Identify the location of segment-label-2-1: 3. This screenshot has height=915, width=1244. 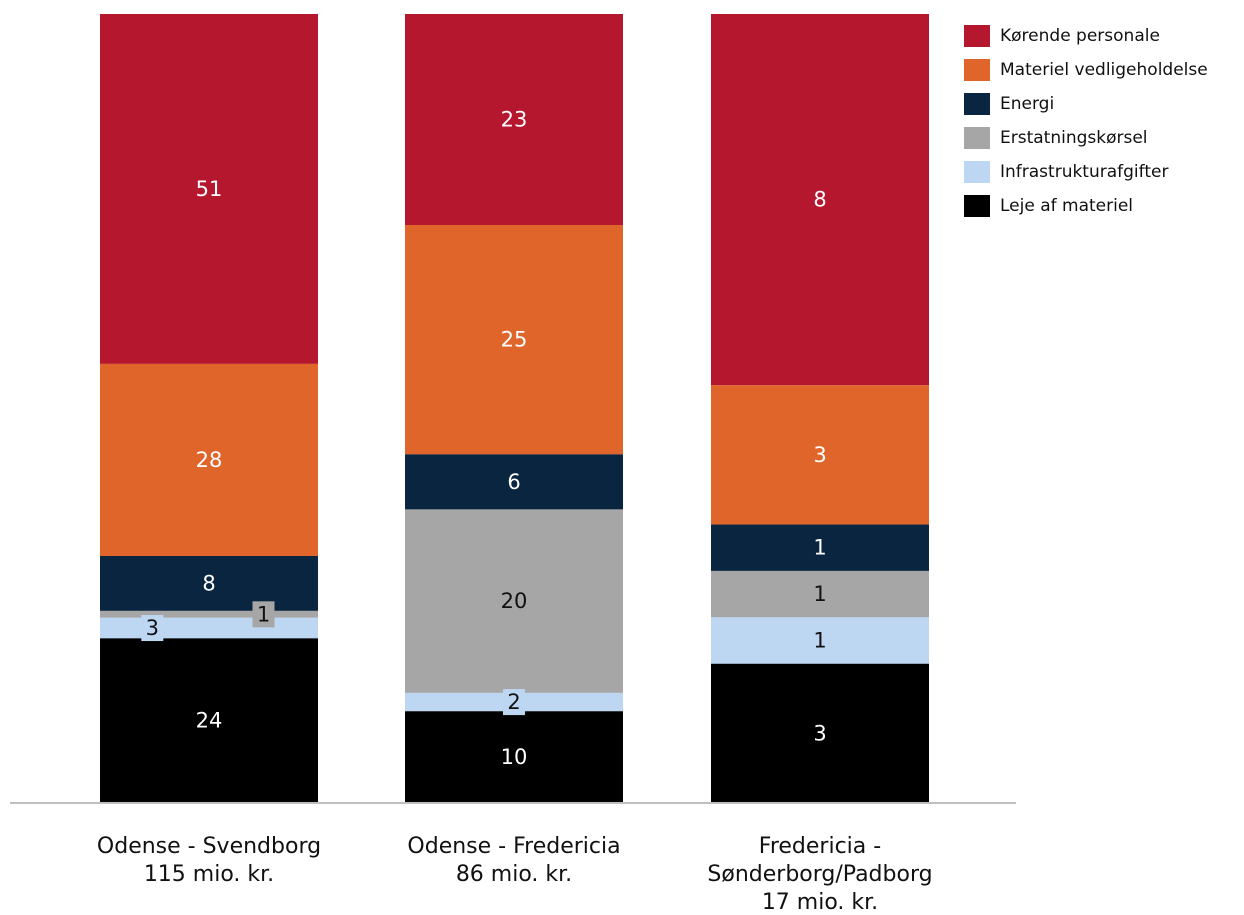
(819, 455).